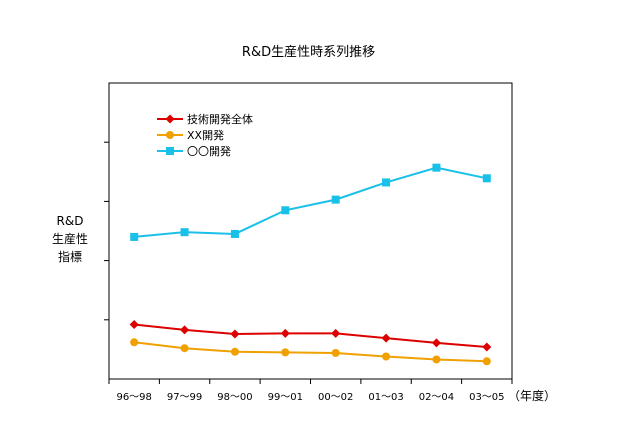  Describe the element at coordinates (285, 397) in the screenshot. I see `x-tick-label: 99～01` at that location.